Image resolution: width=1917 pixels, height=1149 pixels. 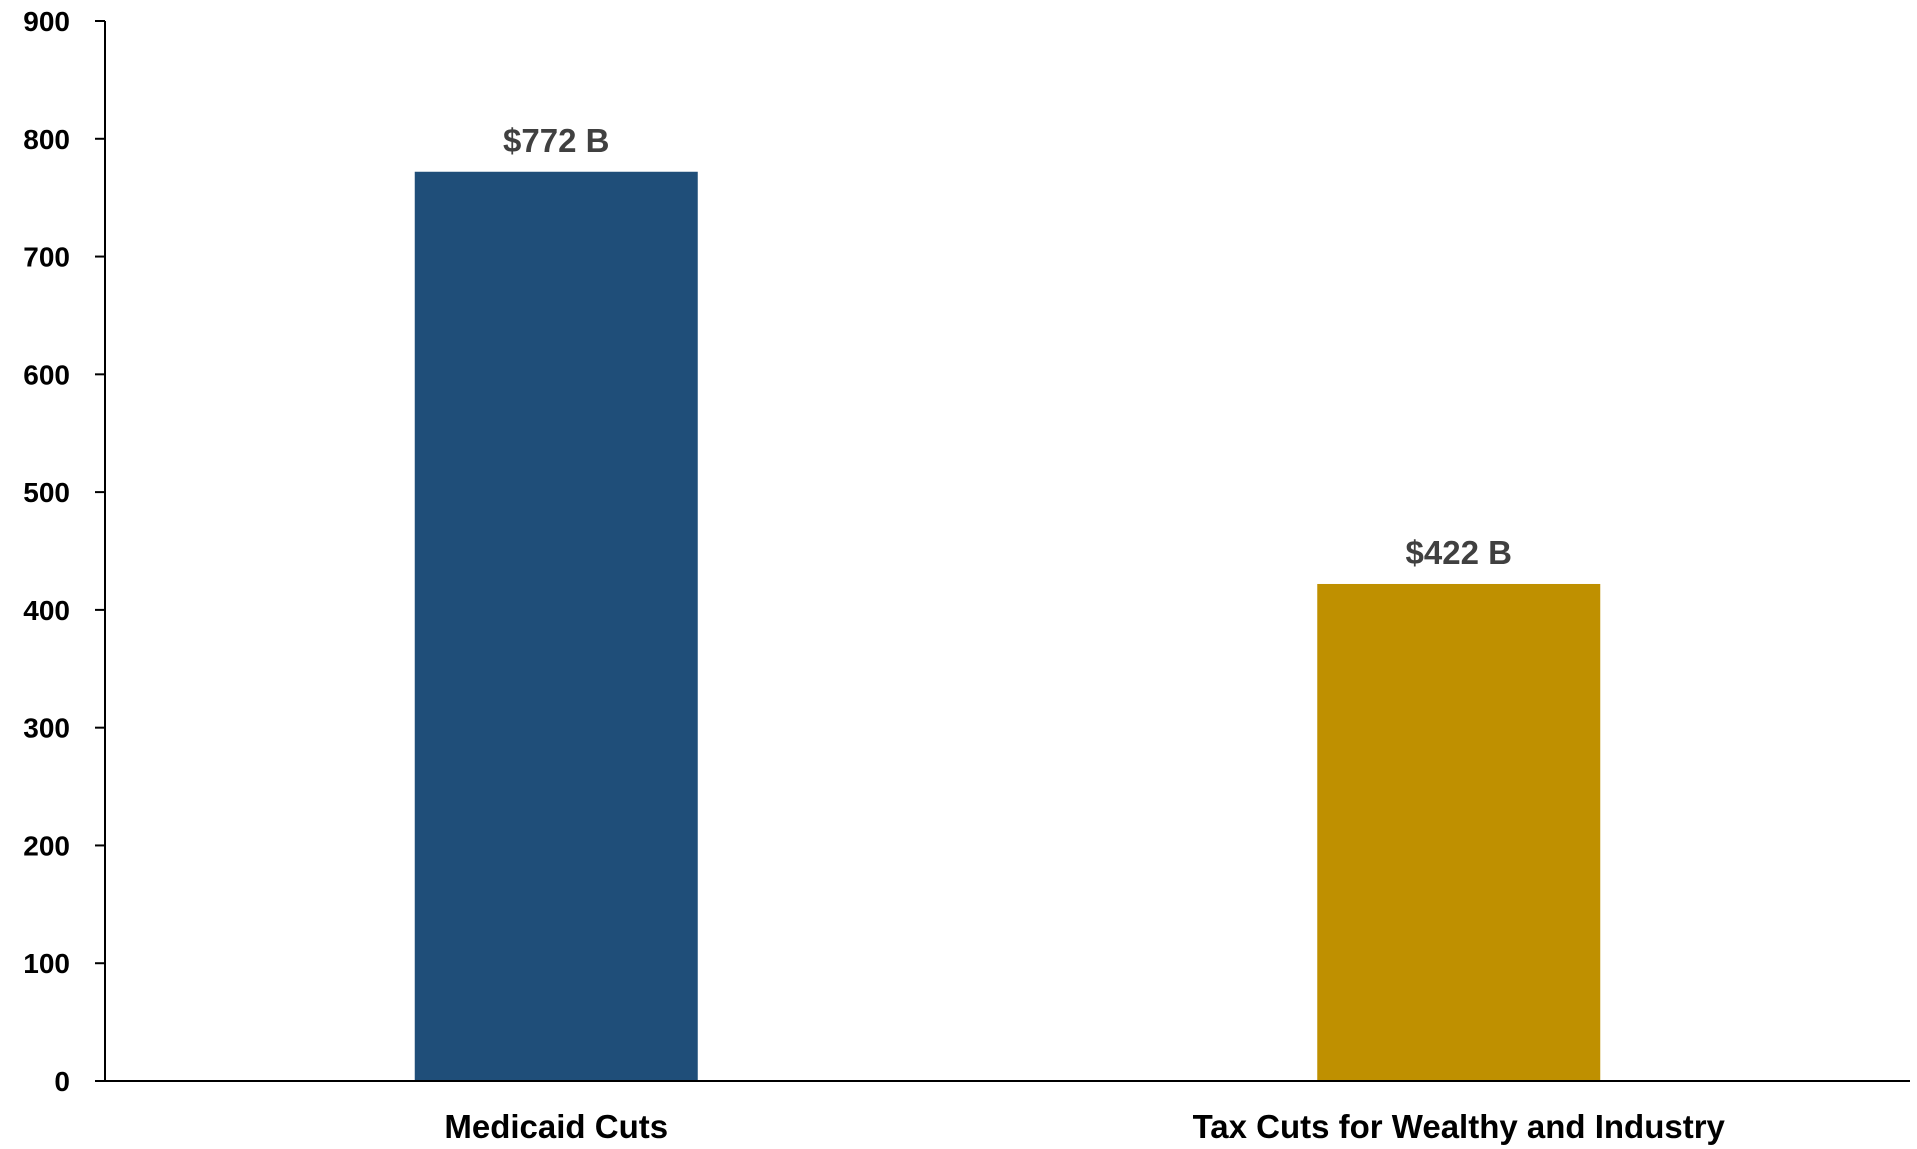 What do you see at coordinates (1459, 832) in the screenshot?
I see `bar-tax-cuts` at bounding box center [1459, 832].